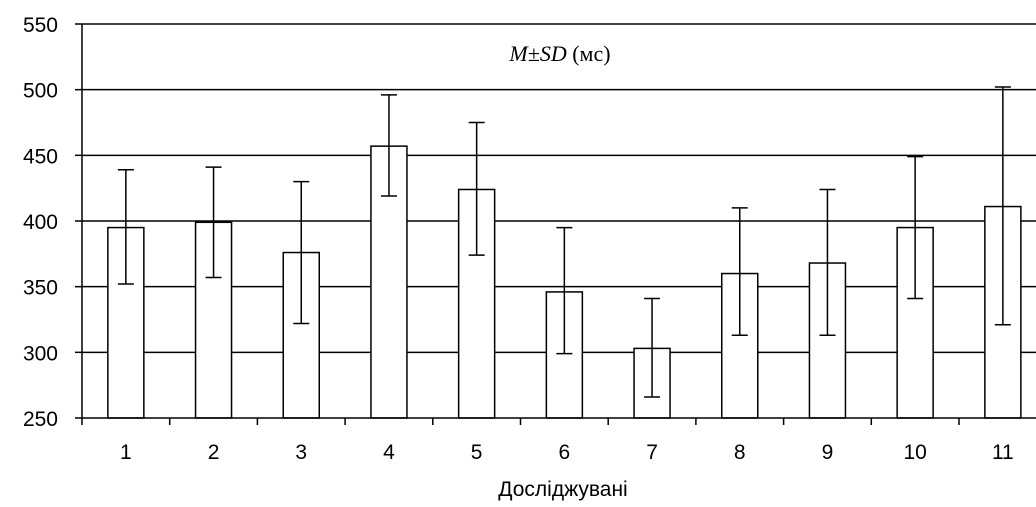  I want to click on x-tick-label-5: 5, so click(477, 452).